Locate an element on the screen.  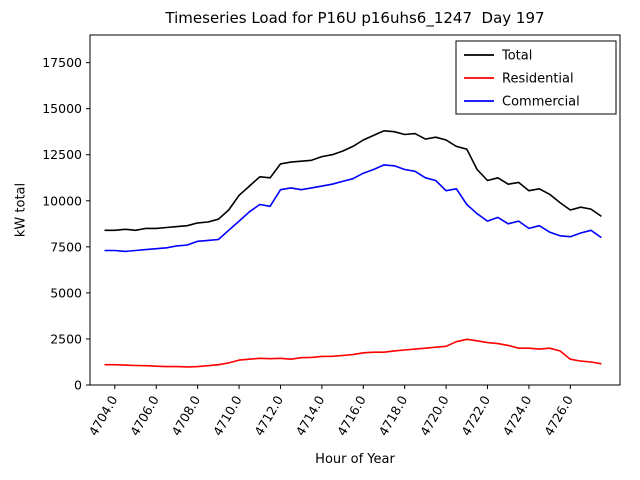
y-tick-label: 15000 is located at coordinates (62, 108).